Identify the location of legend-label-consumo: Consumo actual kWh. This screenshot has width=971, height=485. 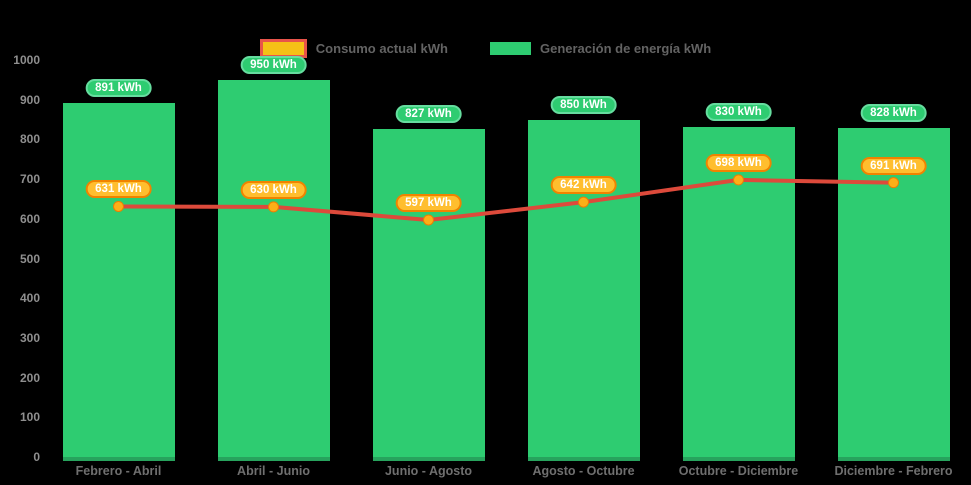
(381, 48).